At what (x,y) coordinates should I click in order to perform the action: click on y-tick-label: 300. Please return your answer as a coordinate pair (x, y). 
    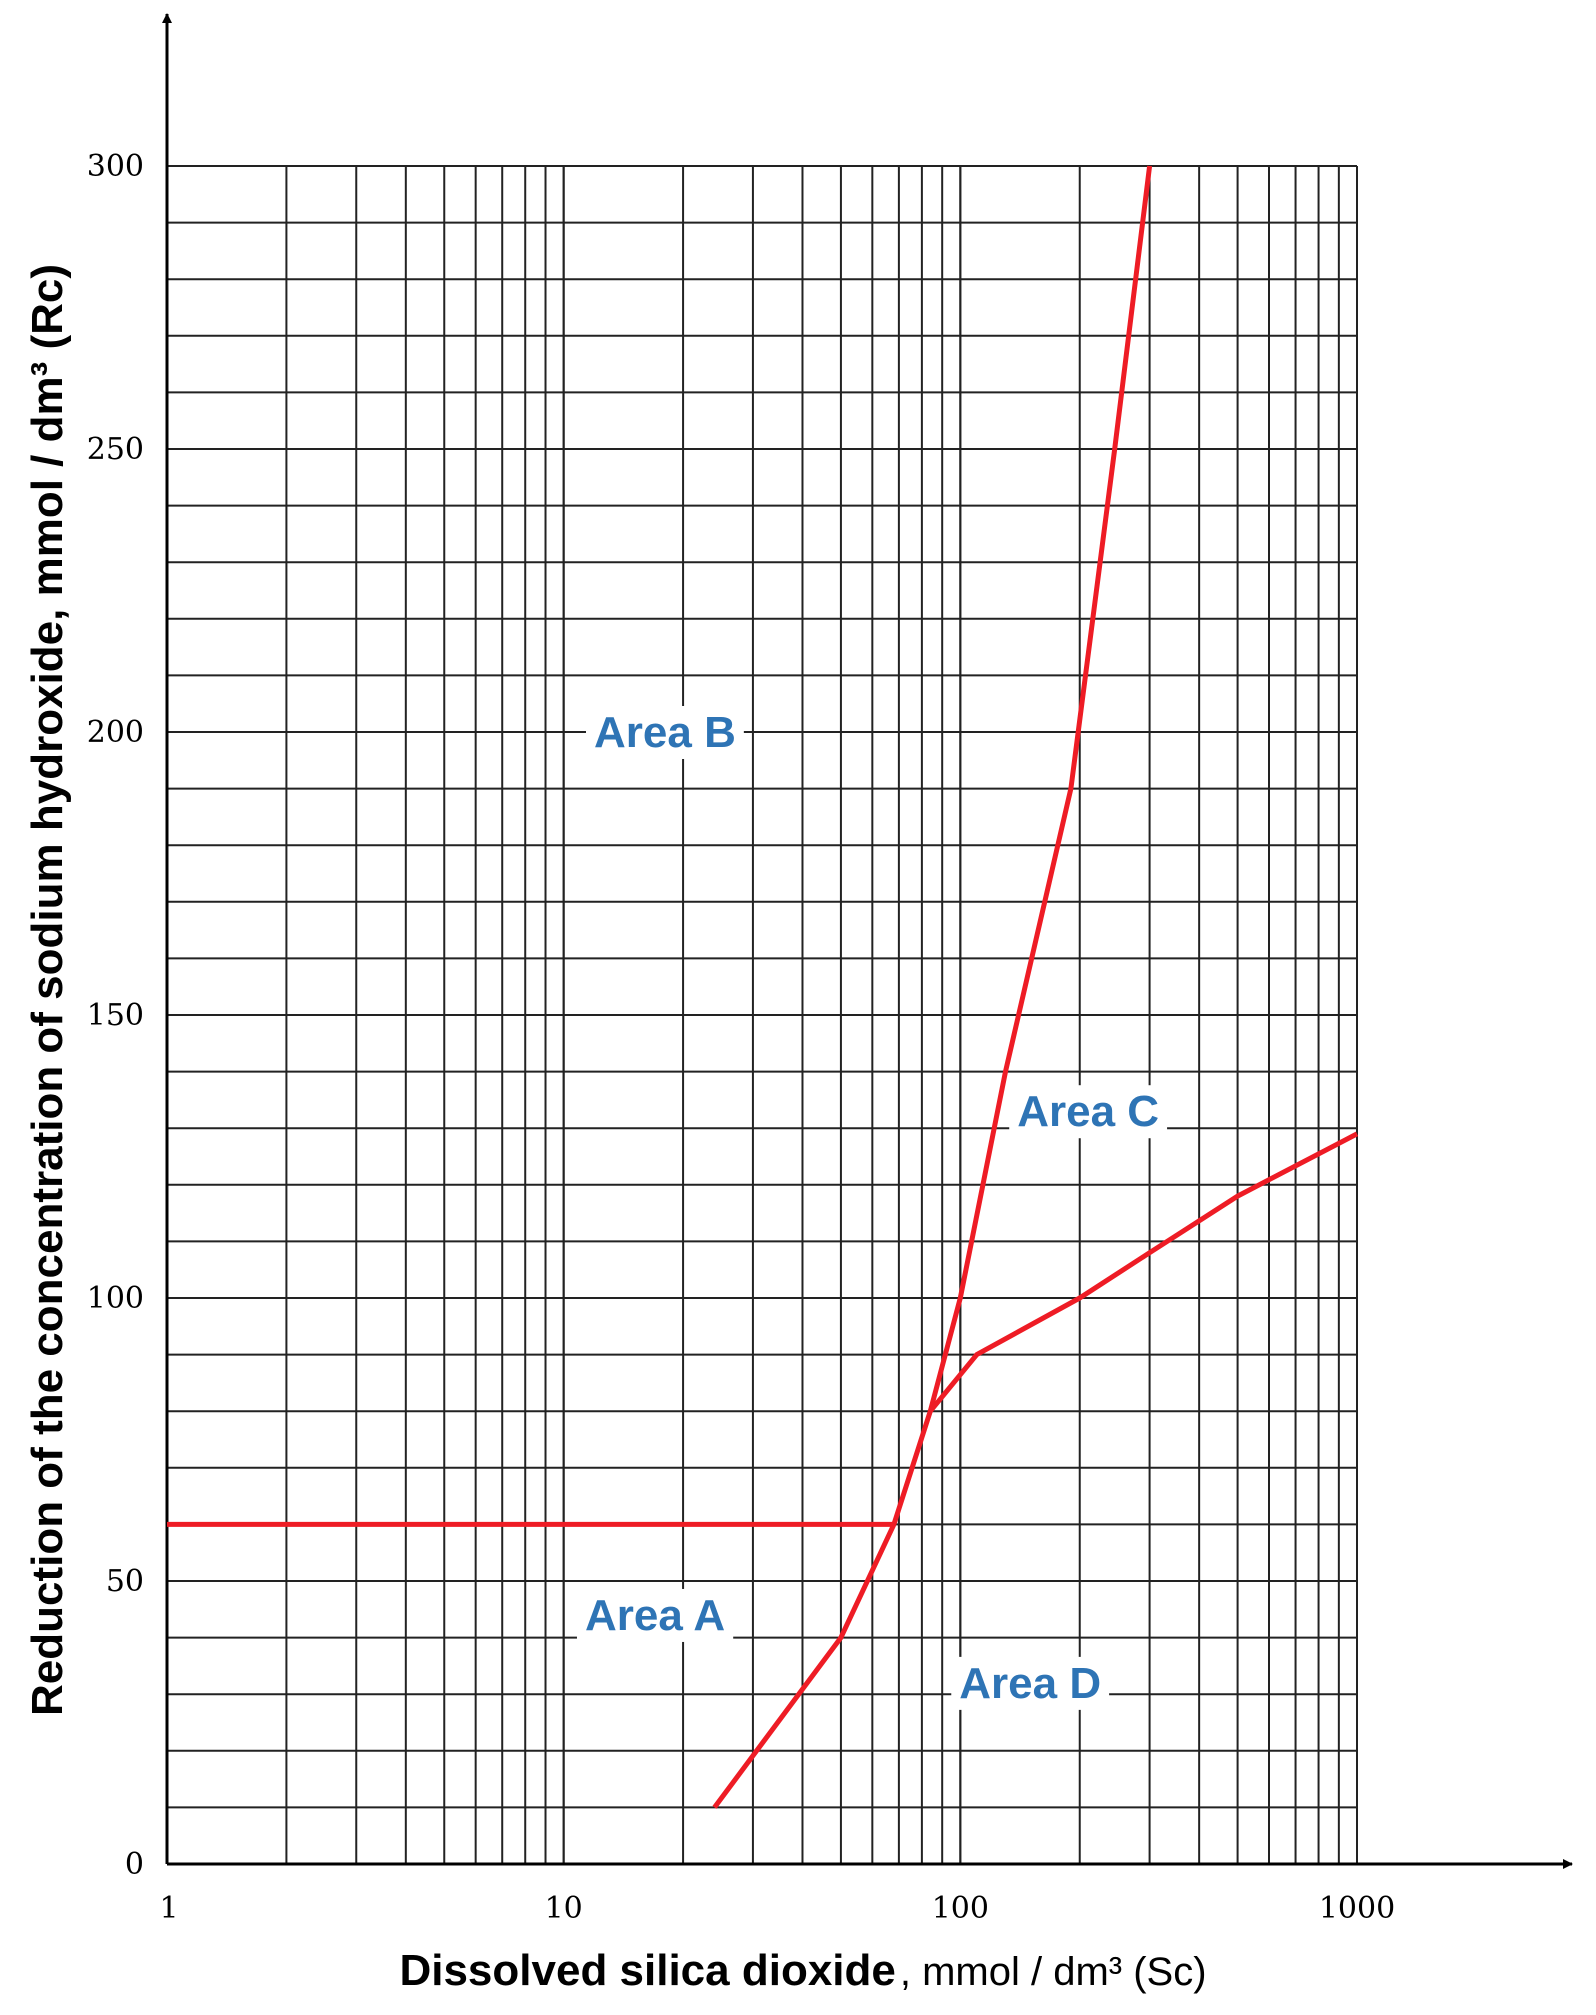
    Looking at the image, I should click on (115, 166).